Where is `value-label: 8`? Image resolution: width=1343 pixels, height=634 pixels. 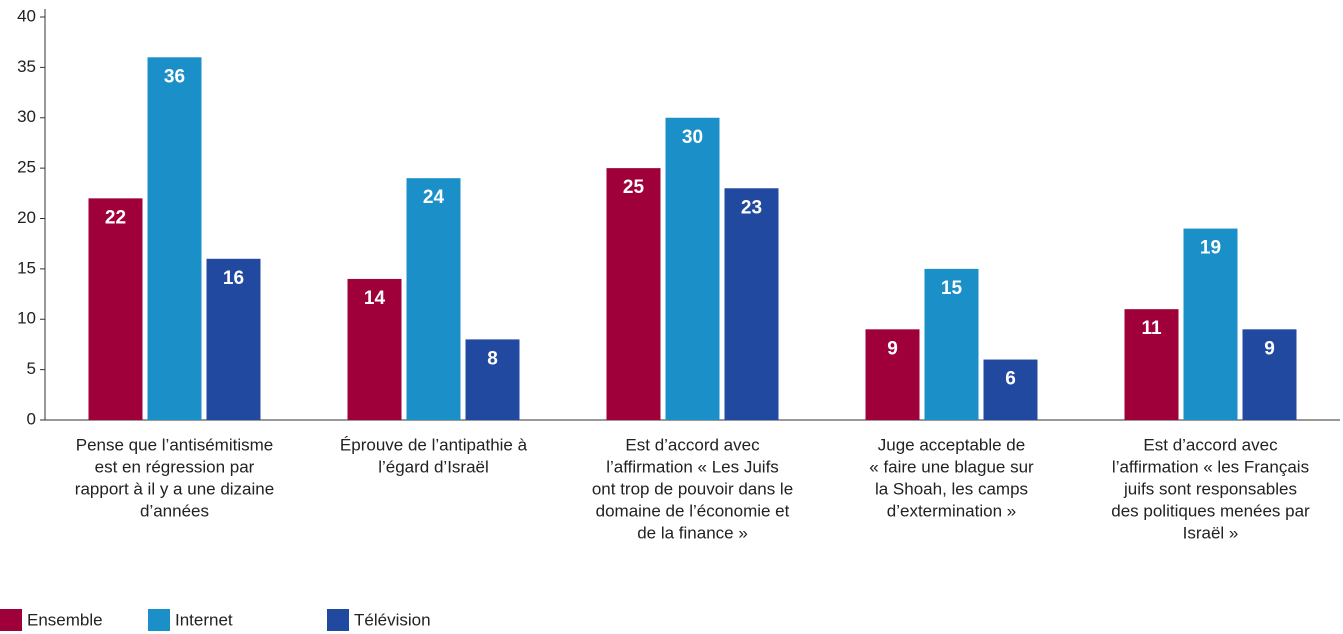
value-label: 8 is located at coordinates (492, 358).